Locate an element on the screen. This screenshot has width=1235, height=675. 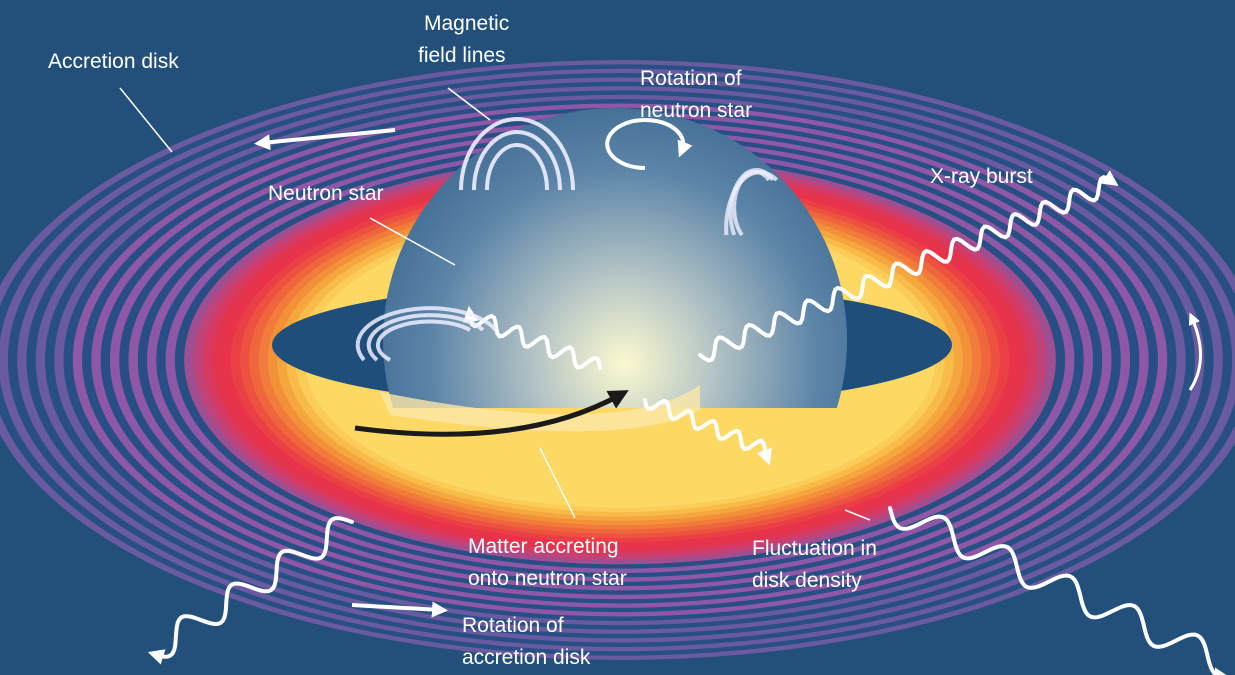
accreting-matter is located at coordinates (540, 408).